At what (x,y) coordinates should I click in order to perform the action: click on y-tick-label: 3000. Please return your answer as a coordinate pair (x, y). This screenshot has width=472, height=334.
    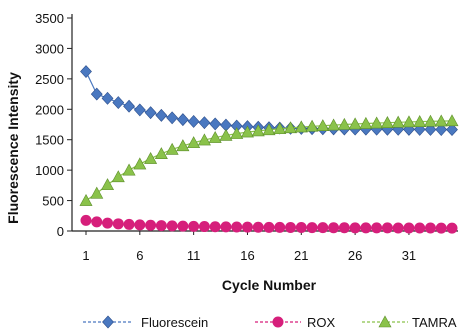
    Looking at the image, I should click on (49, 48).